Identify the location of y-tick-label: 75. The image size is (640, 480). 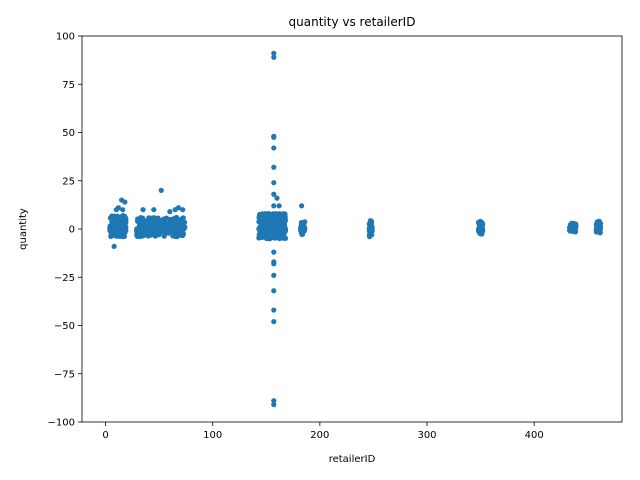
(68, 85).